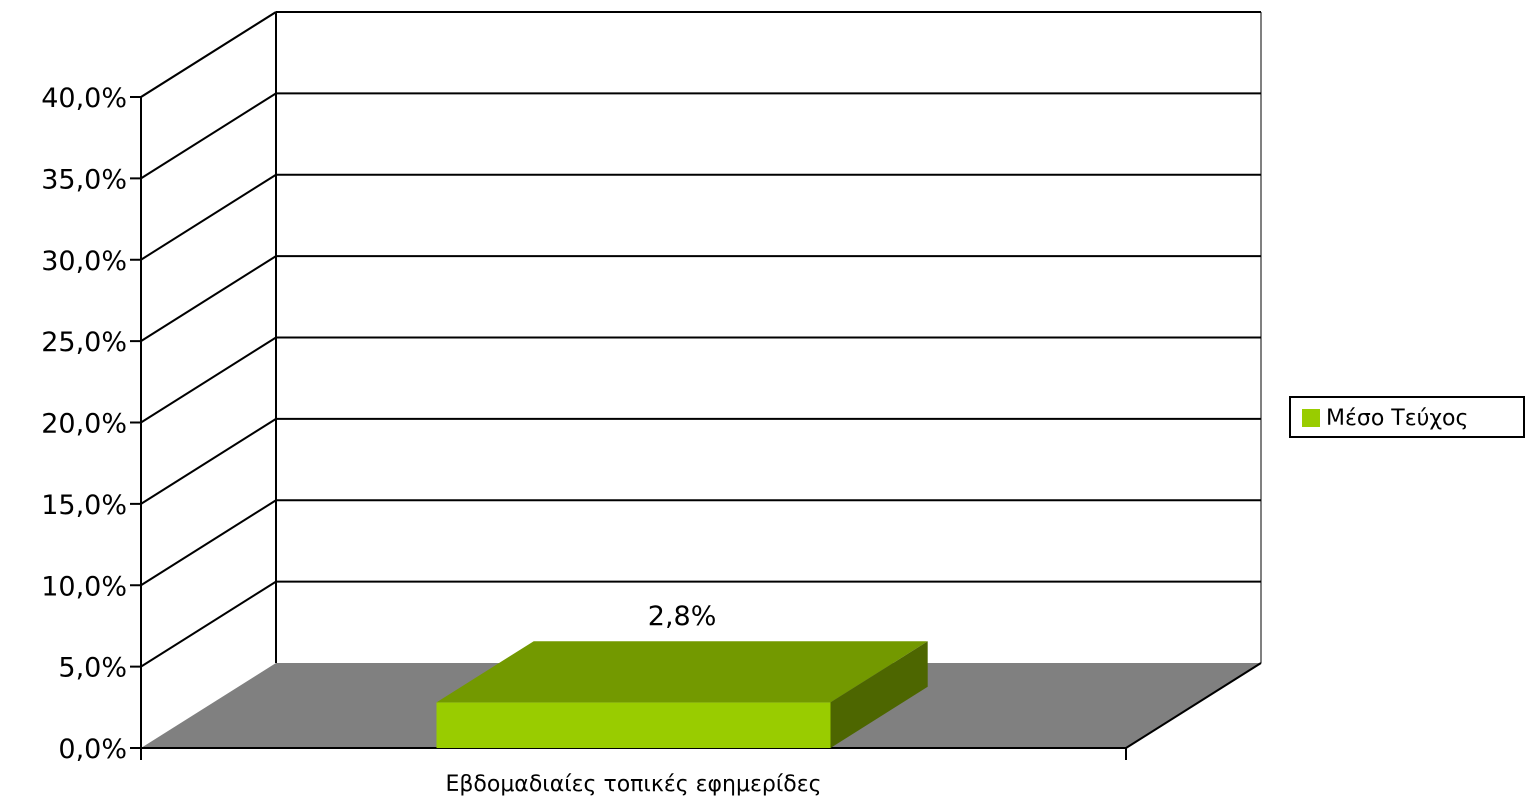 The width and height of the screenshot is (1526, 803). I want to click on legend-label-0: Μέσο Τεύχος, so click(1397, 418).